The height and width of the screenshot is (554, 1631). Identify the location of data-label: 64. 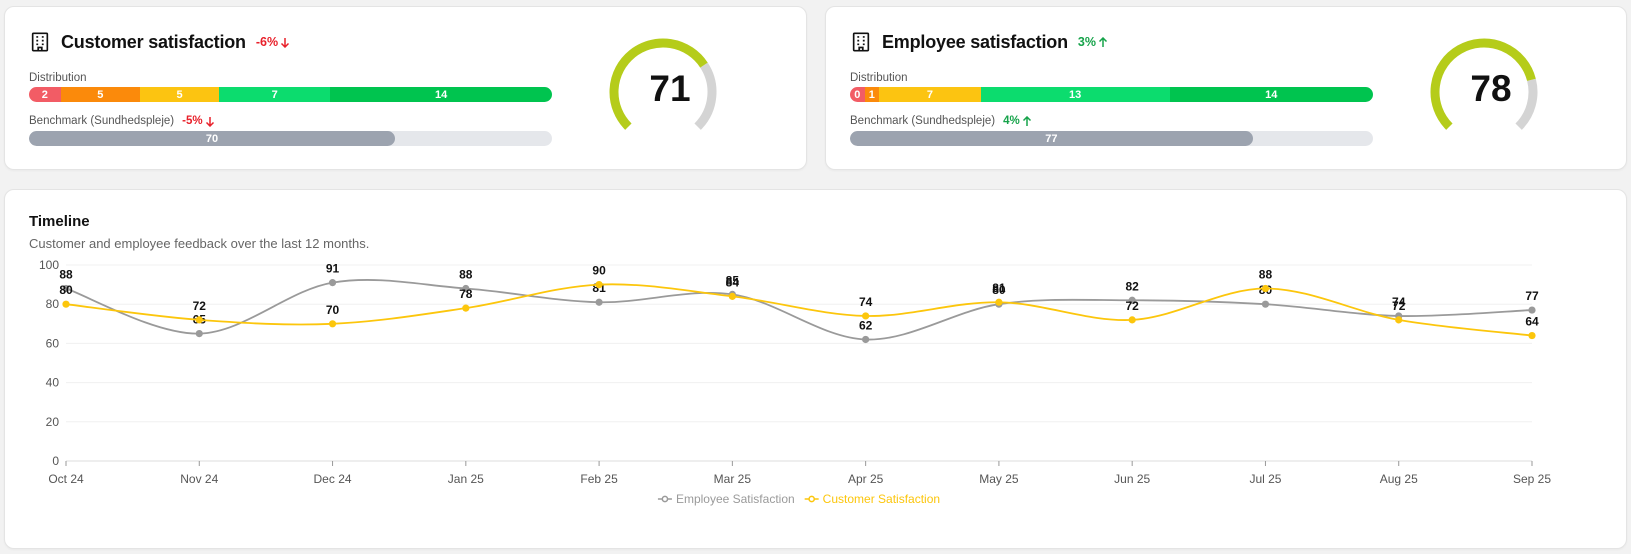
(1532, 322).